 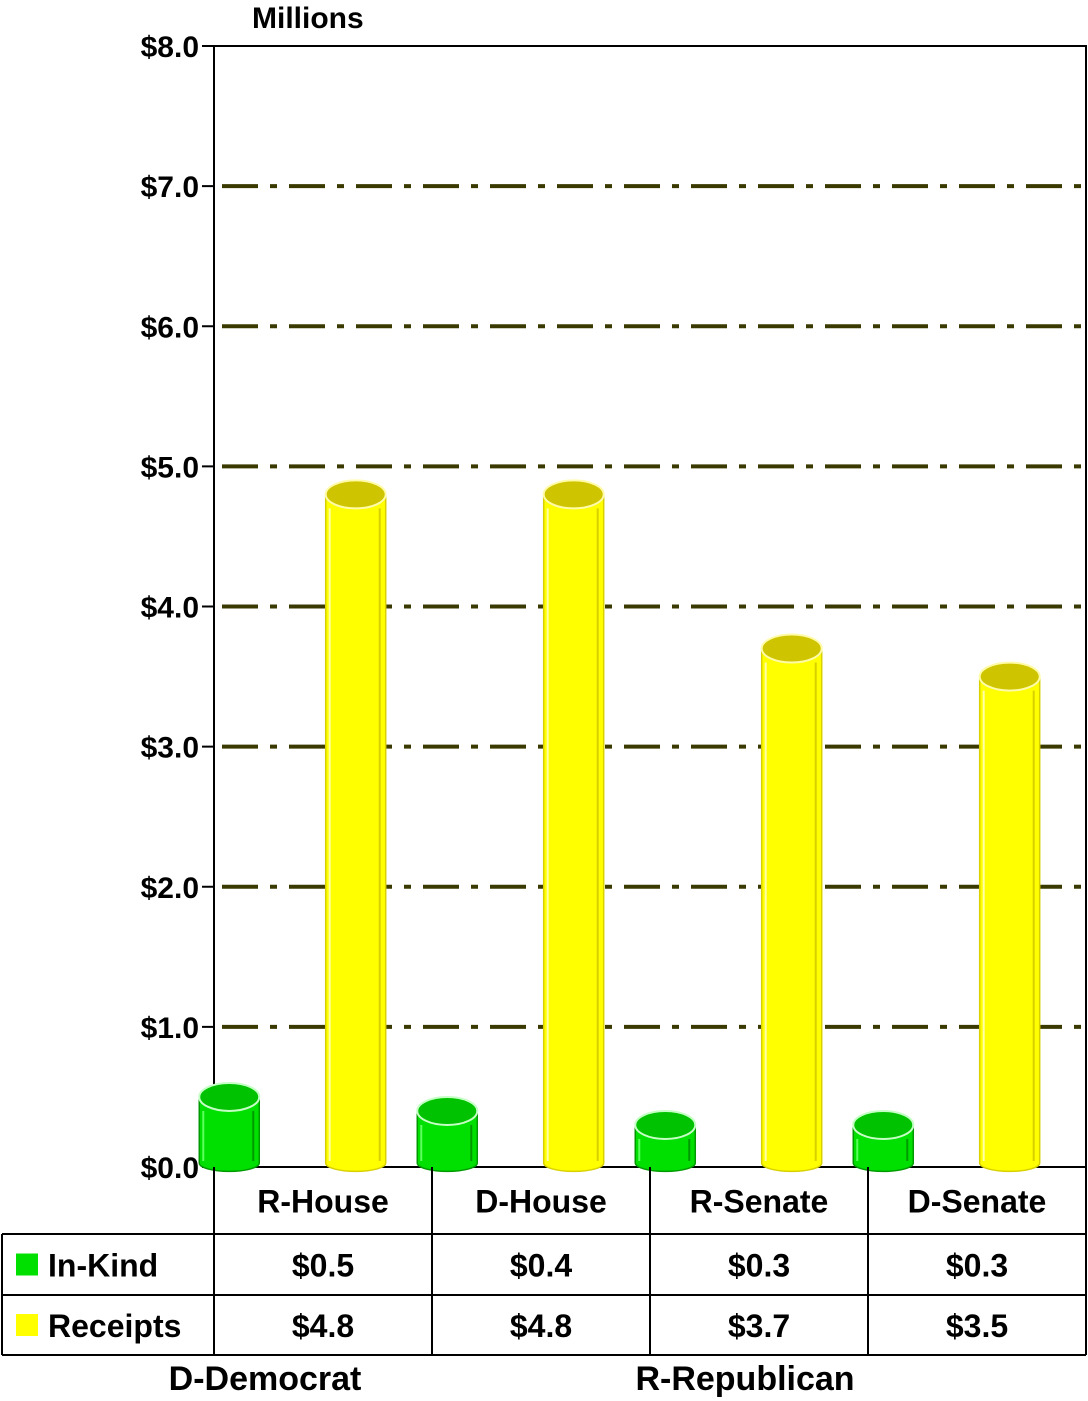 I want to click on y-tick-label: $0.0, so click(x=170, y=1168).